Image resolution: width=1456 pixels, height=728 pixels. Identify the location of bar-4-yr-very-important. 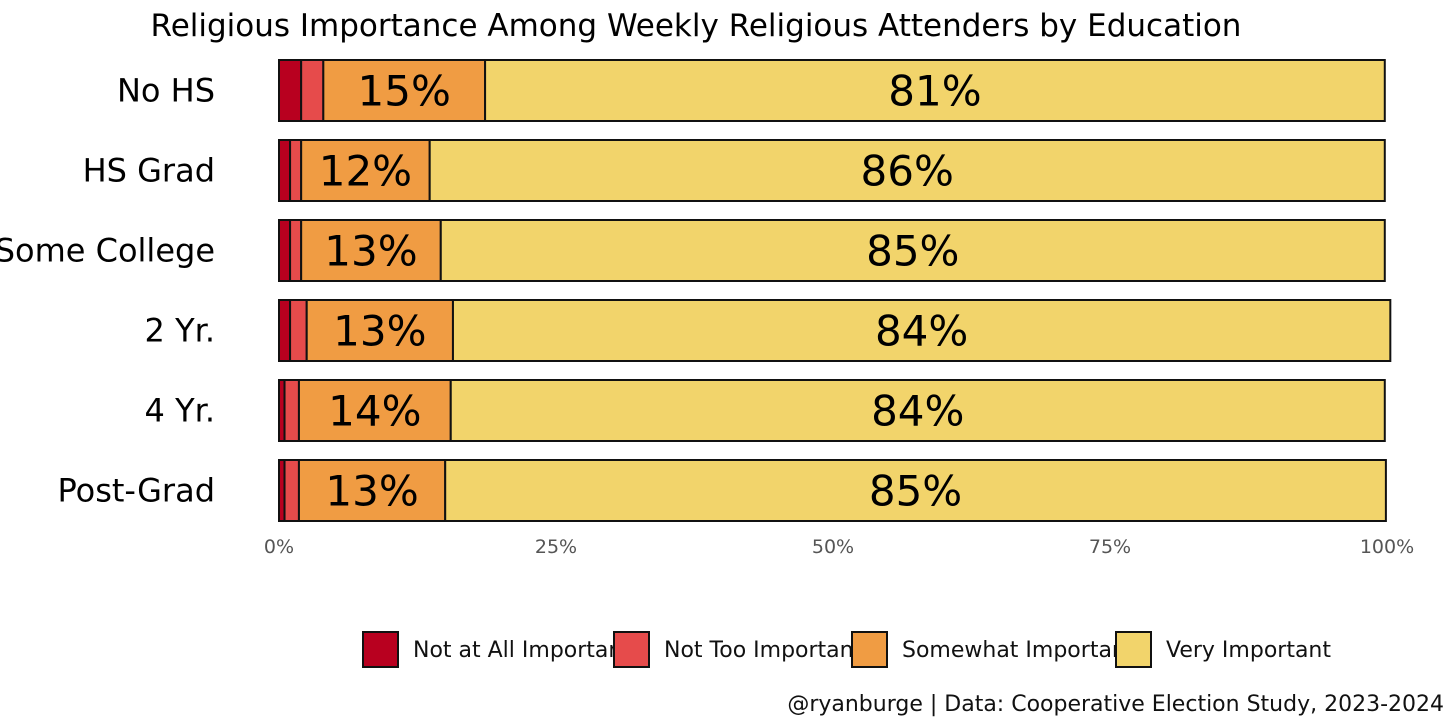
(917, 410).